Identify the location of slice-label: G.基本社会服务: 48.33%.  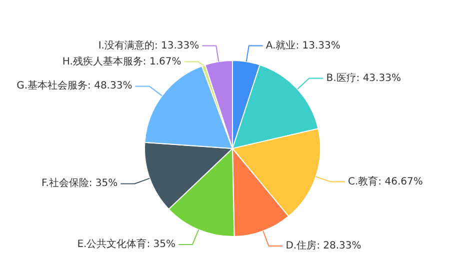
(74, 86).